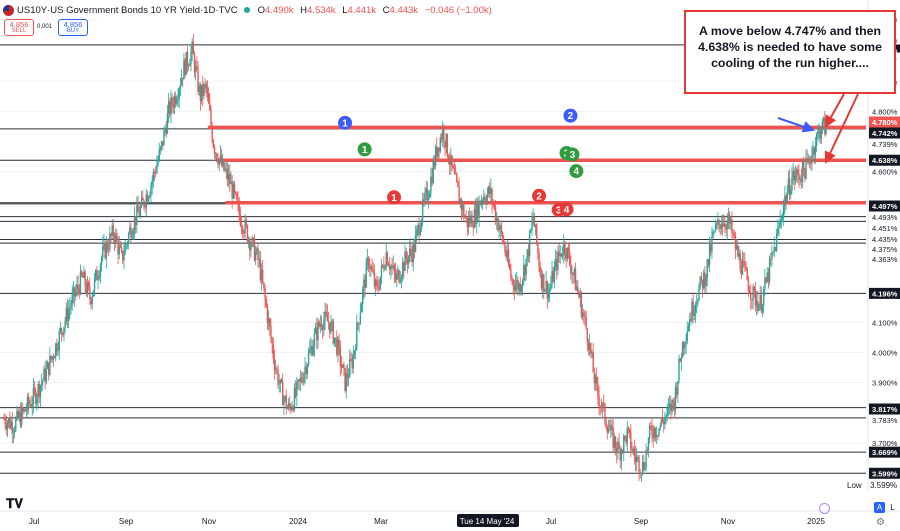 Image resolution: width=900 pixels, height=531 pixels. What do you see at coordinates (885, 206) in the screenshot?
I see `price-label: 4.497%` at bounding box center [885, 206].